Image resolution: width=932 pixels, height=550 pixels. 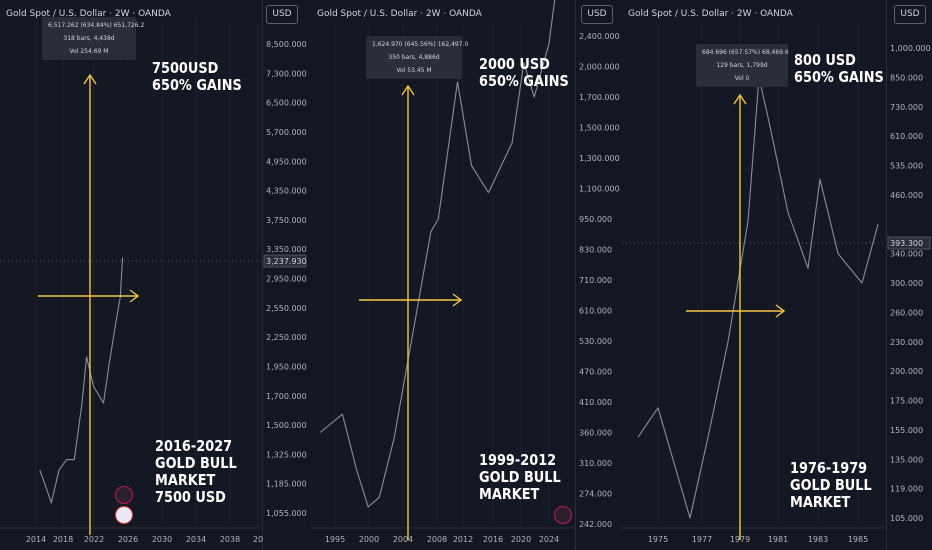 I want to click on current-price-label: 393.300, so click(x=906, y=243).